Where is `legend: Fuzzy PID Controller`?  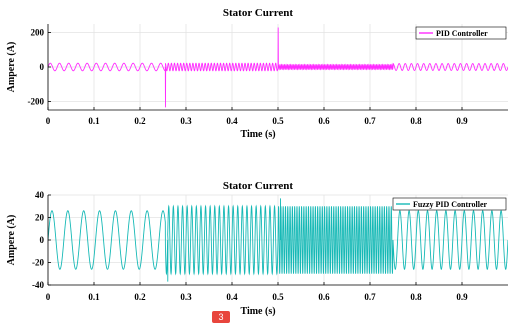 legend: Fuzzy PID Controller is located at coordinates (449, 204).